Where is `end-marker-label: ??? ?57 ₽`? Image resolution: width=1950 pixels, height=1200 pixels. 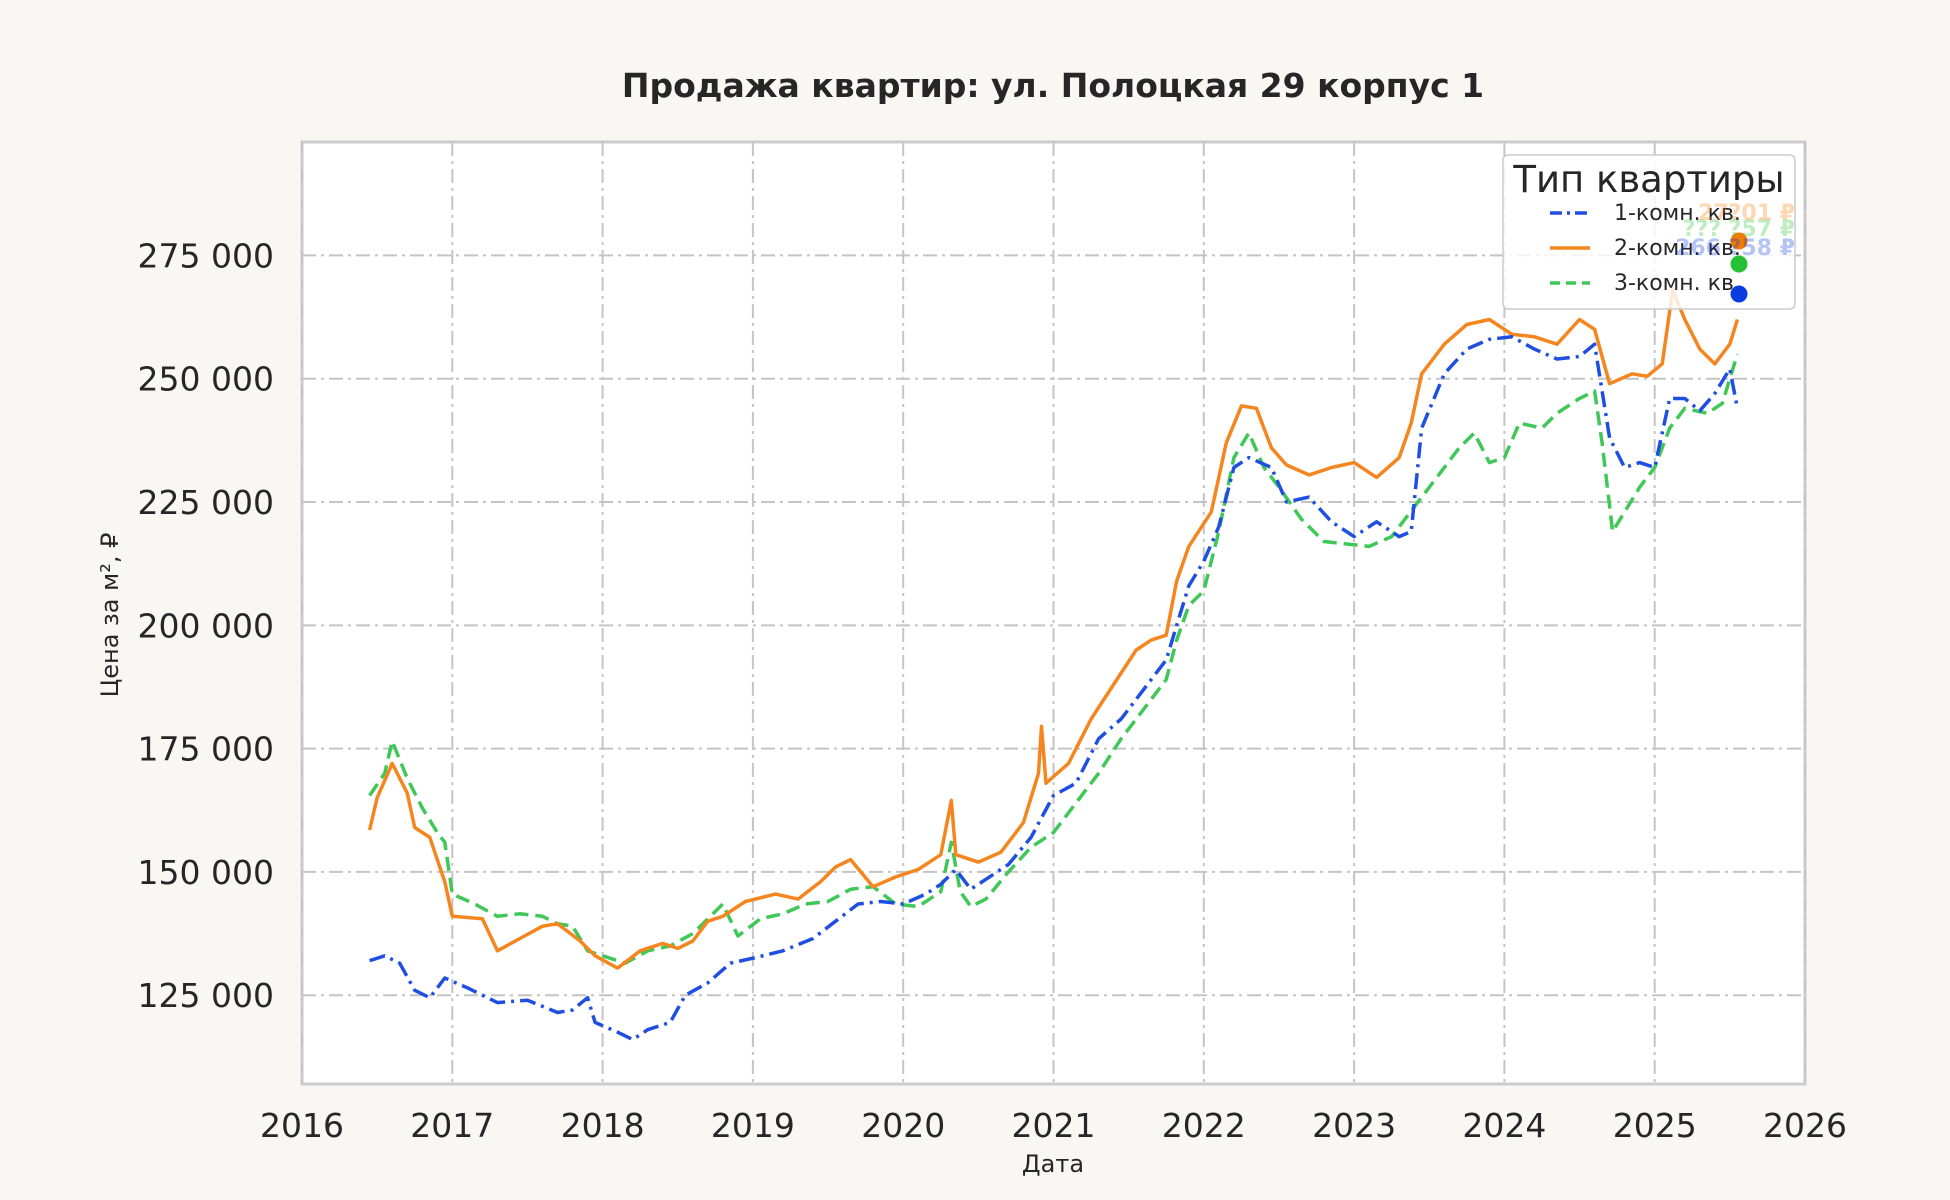 end-marker-label: ??? ?57 ₽ is located at coordinates (1739, 229).